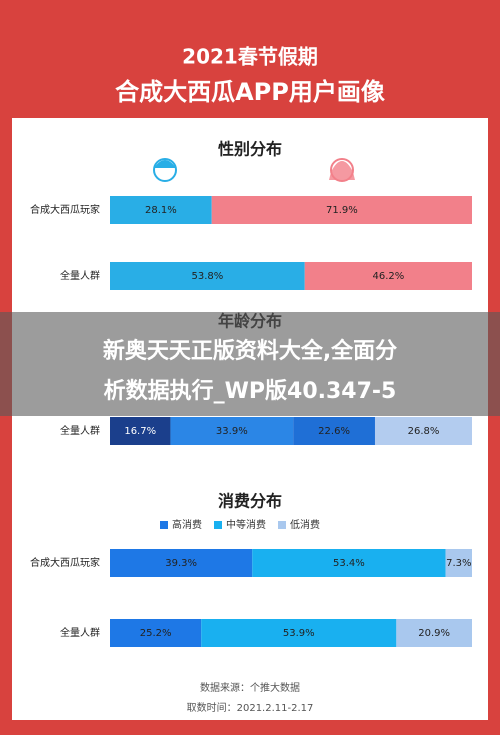  Describe the element at coordinates (250, 57) in the screenshot. I see `header-title: 2021春节假期` at that location.